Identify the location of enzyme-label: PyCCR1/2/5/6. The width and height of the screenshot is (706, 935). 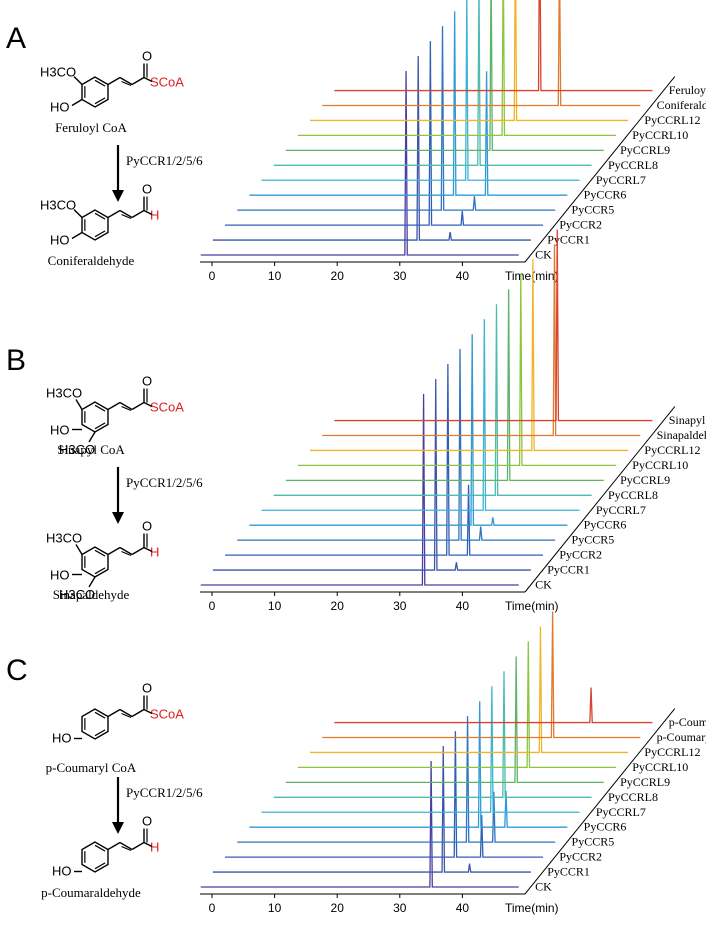
(164, 792).